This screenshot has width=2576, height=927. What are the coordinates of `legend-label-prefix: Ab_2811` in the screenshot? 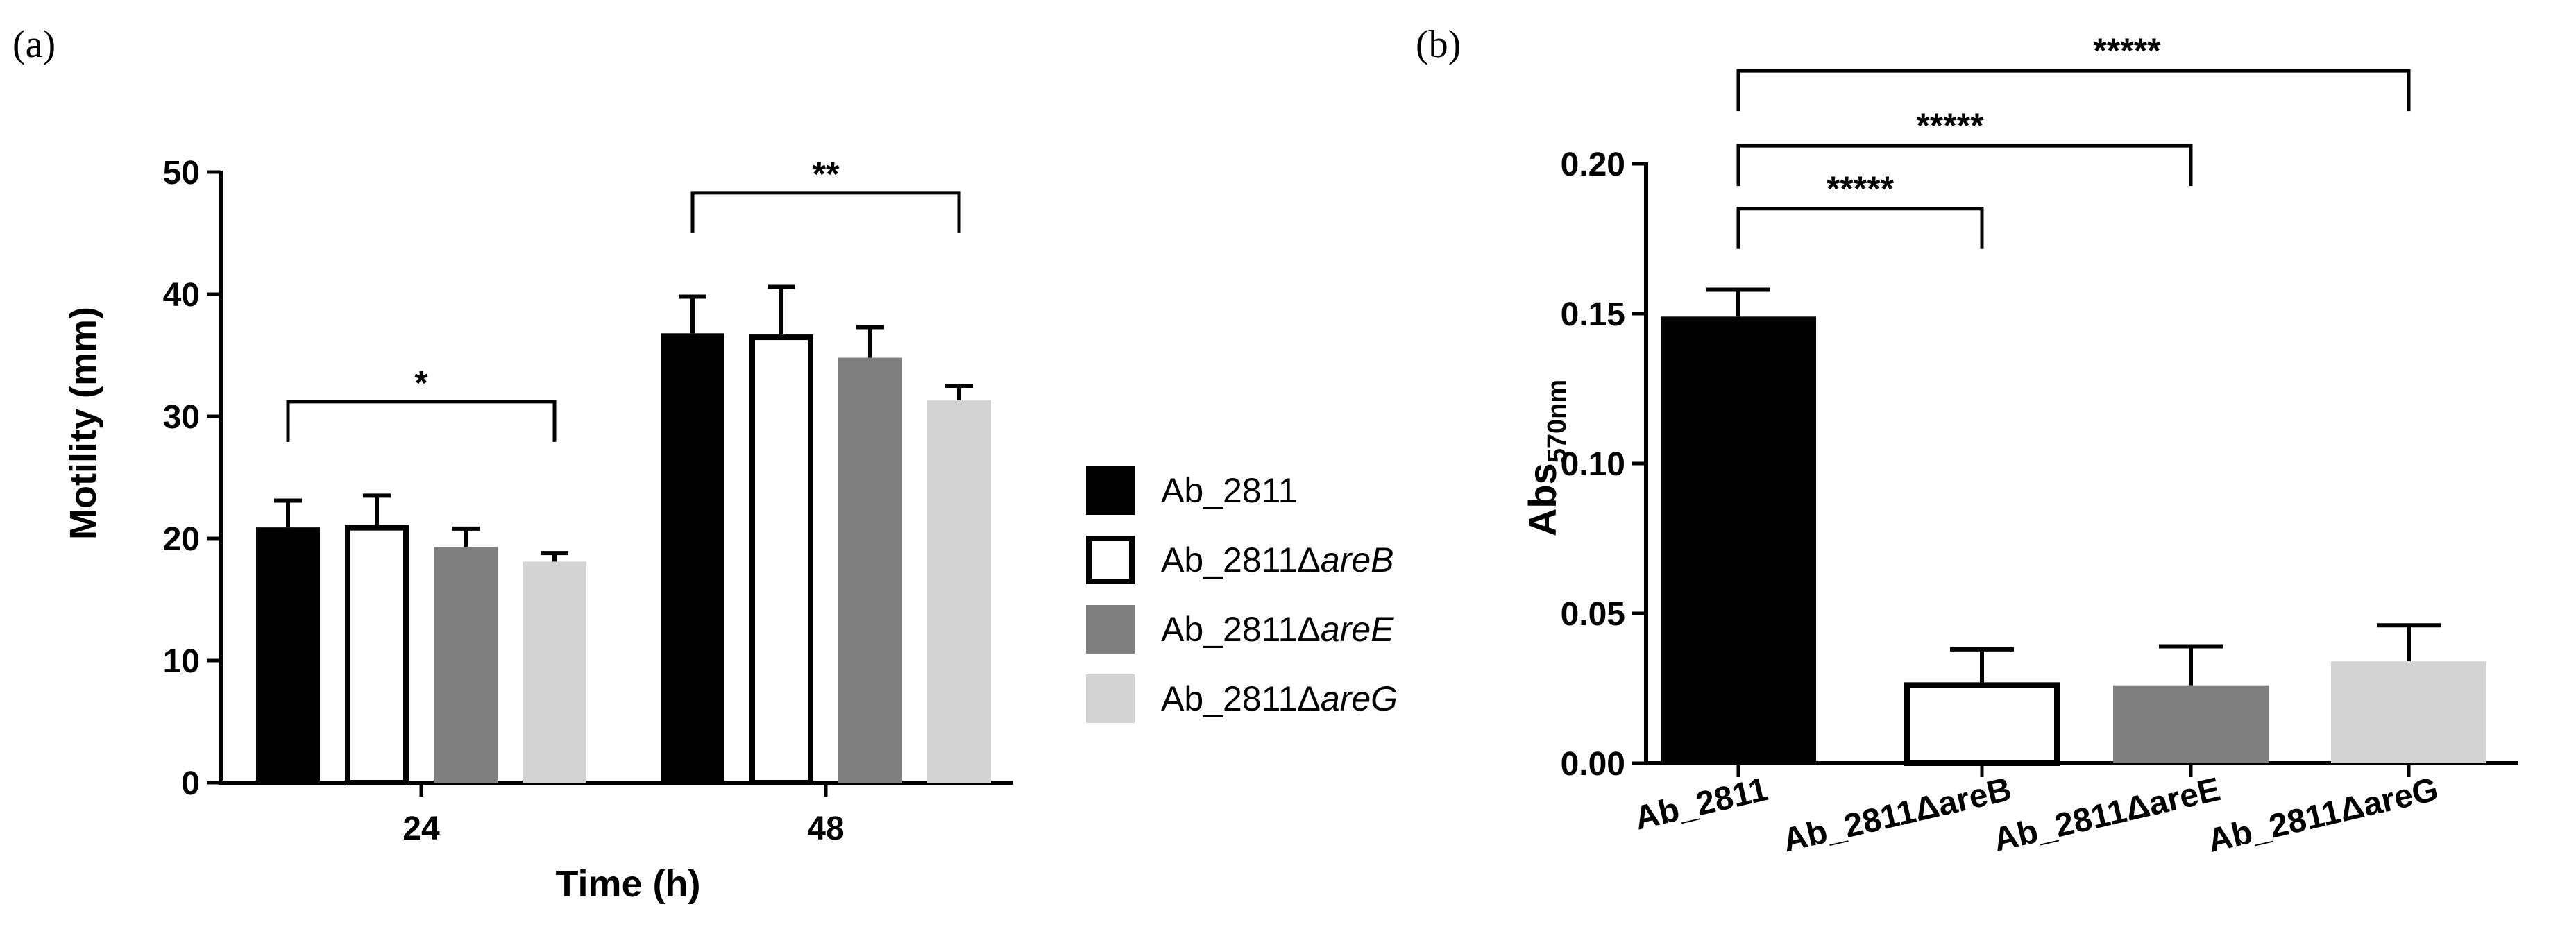 It's located at (1229, 490).